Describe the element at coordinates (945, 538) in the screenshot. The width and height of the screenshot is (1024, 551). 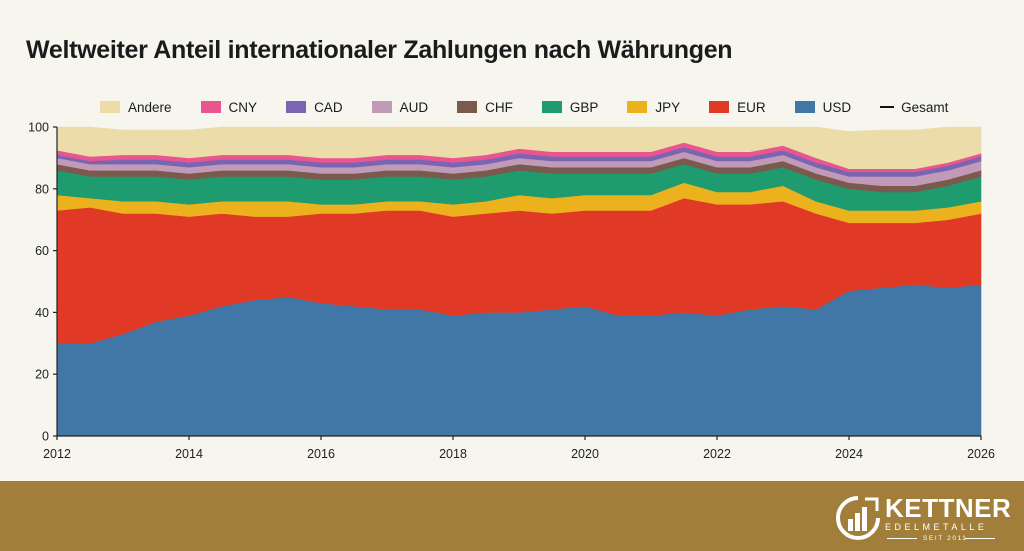
I see `brand-since: SEIT 2011` at that location.